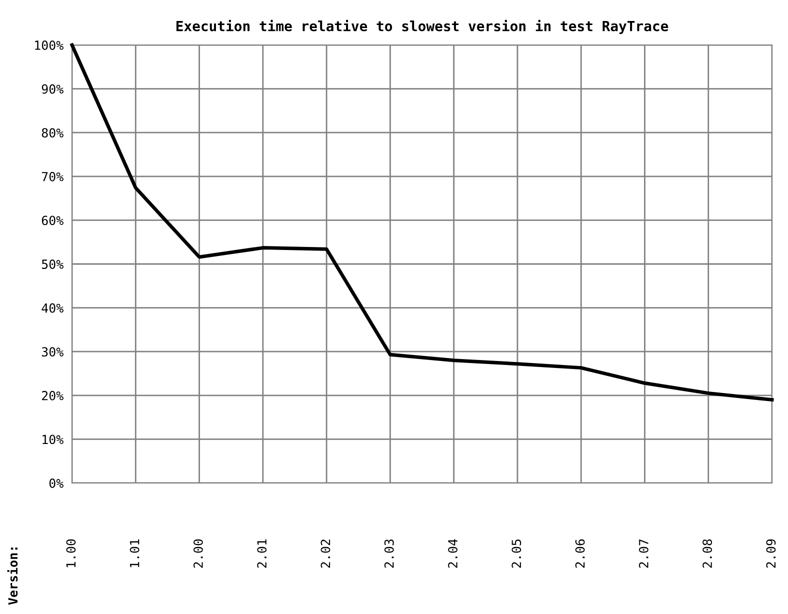 This screenshot has width=788, height=614. Describe the element at coordinates (53, 89) in the screenshot. I see `y-tick-label: 90%` at that location.